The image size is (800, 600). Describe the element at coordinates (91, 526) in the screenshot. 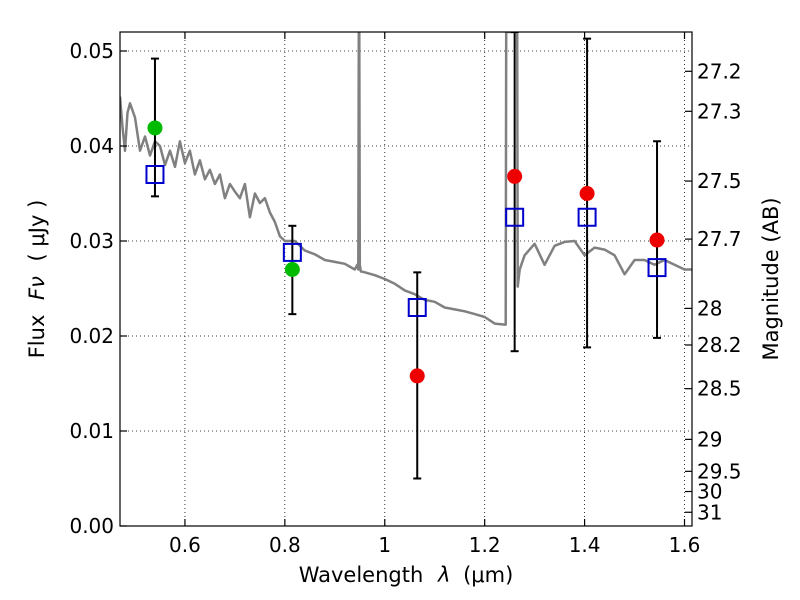

I see `y-tick-label: 0.00` at that location.